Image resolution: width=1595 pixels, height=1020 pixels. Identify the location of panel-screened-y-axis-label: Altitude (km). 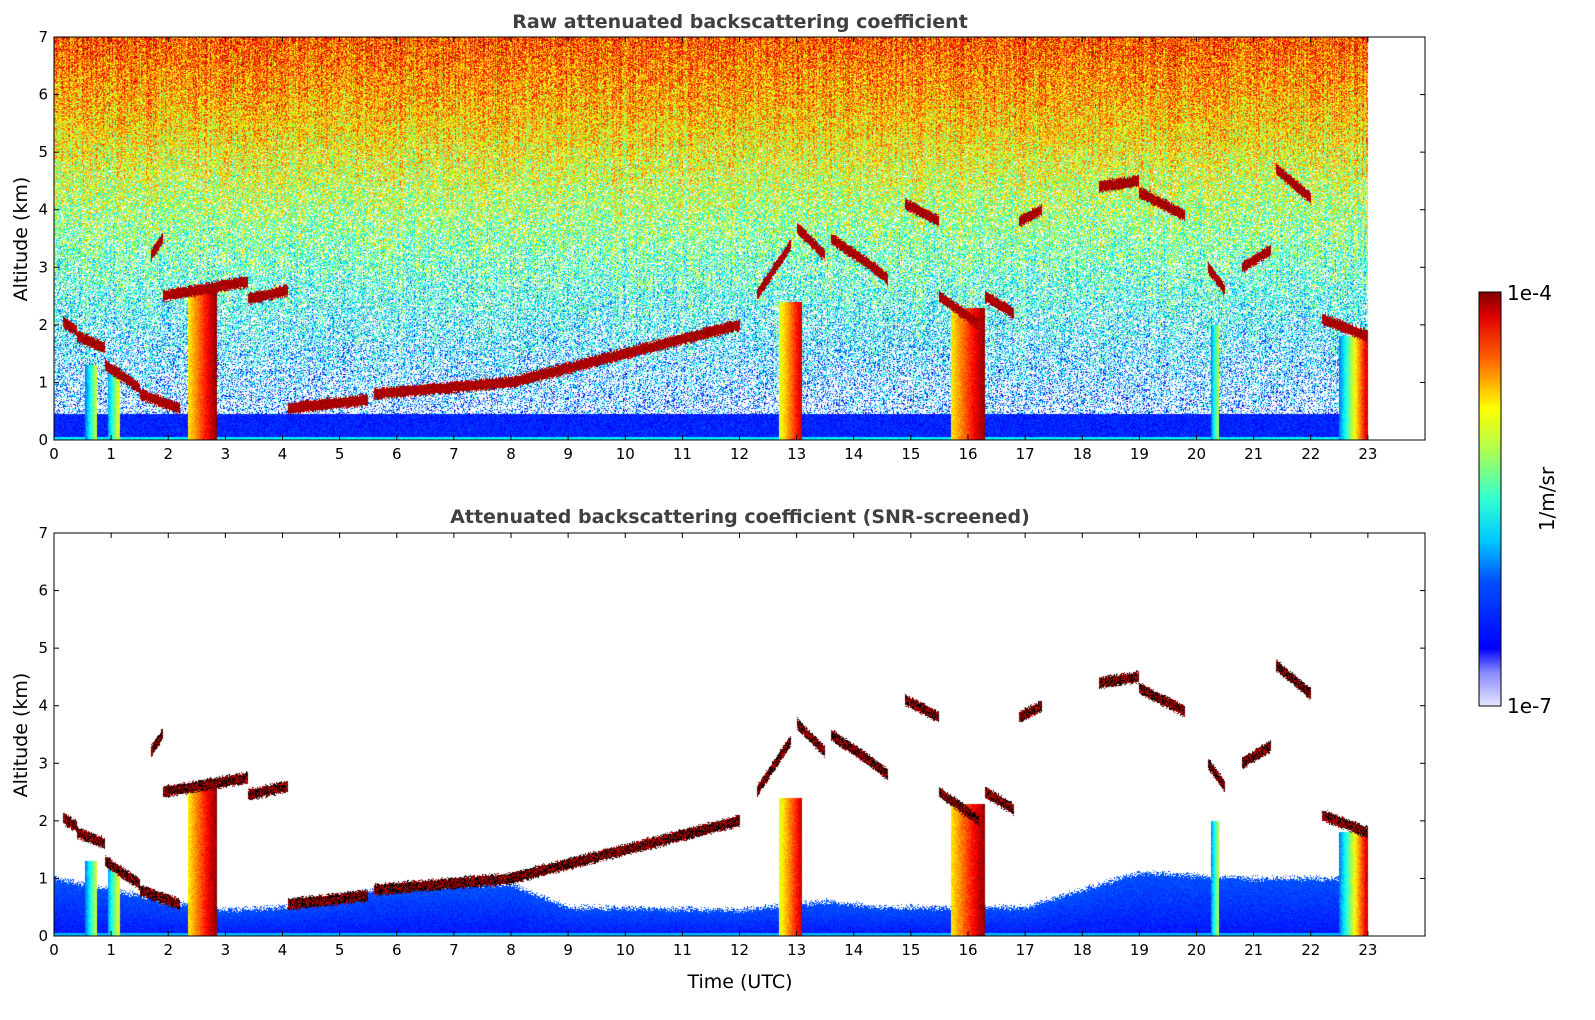
(21, 735).